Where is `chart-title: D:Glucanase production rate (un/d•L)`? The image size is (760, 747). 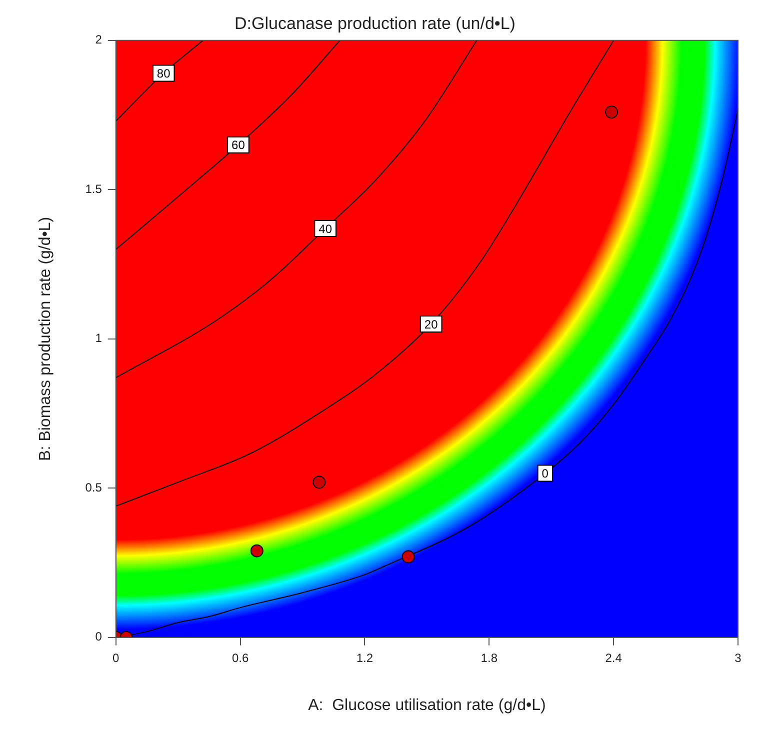 chart-title: D:Glucanase production rate (un/d•L) is located at coordinates (375, 23).